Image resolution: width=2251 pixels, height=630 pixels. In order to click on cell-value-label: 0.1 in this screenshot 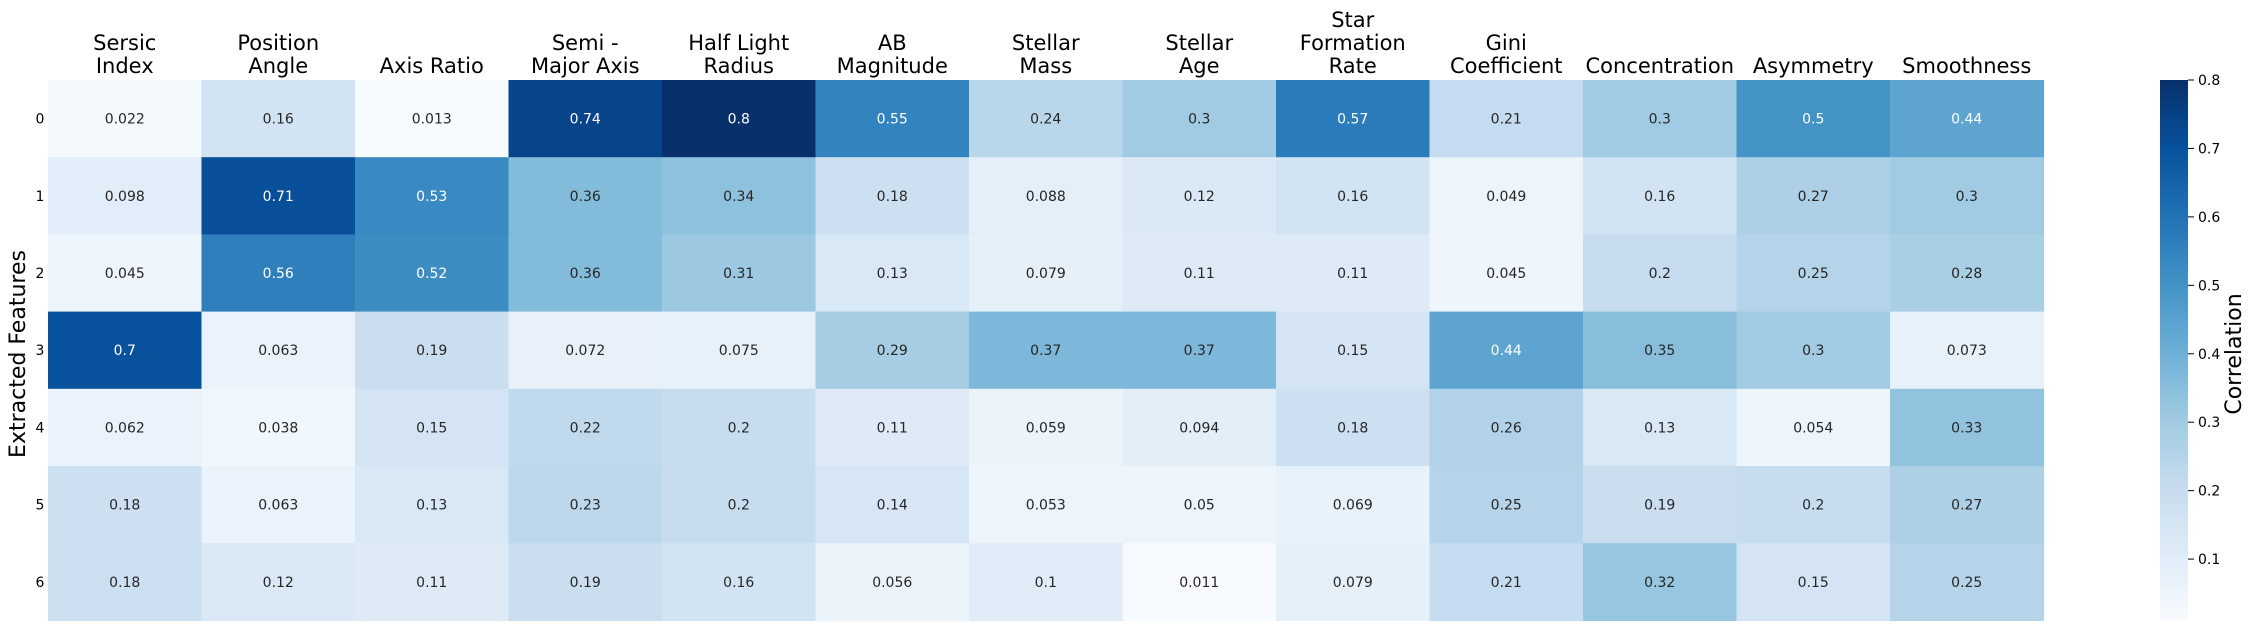, I will do `click(1046, 583)`.